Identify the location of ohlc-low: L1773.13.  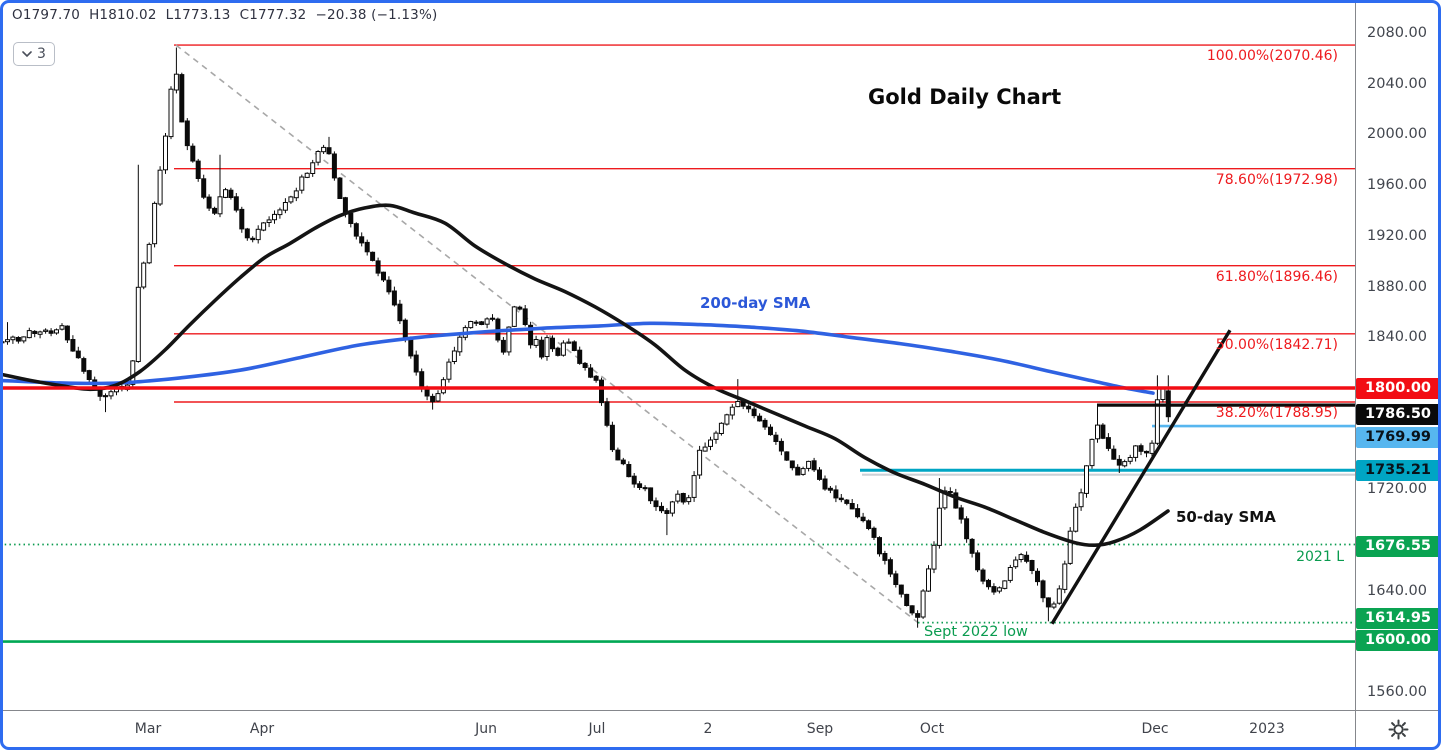
(198, 15).